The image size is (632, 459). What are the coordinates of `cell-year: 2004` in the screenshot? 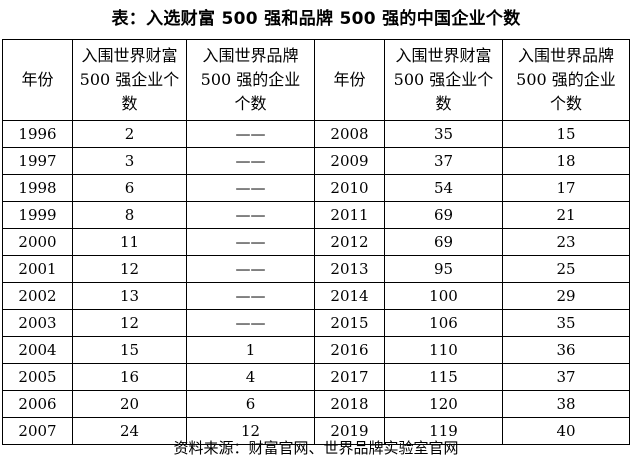 It's located at (37, 350).